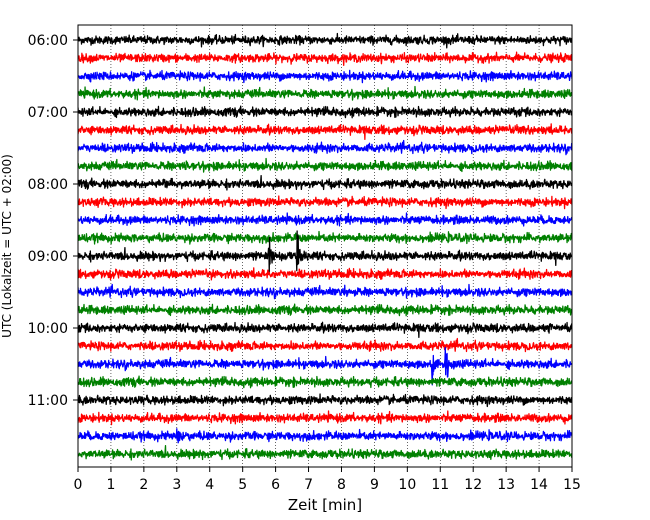 This screenshot has width=650, height=520. What do you see at coordinates (242, 485) in the screenshot?
I see `x-tick-label: 5` at bounding box center [242, 485].